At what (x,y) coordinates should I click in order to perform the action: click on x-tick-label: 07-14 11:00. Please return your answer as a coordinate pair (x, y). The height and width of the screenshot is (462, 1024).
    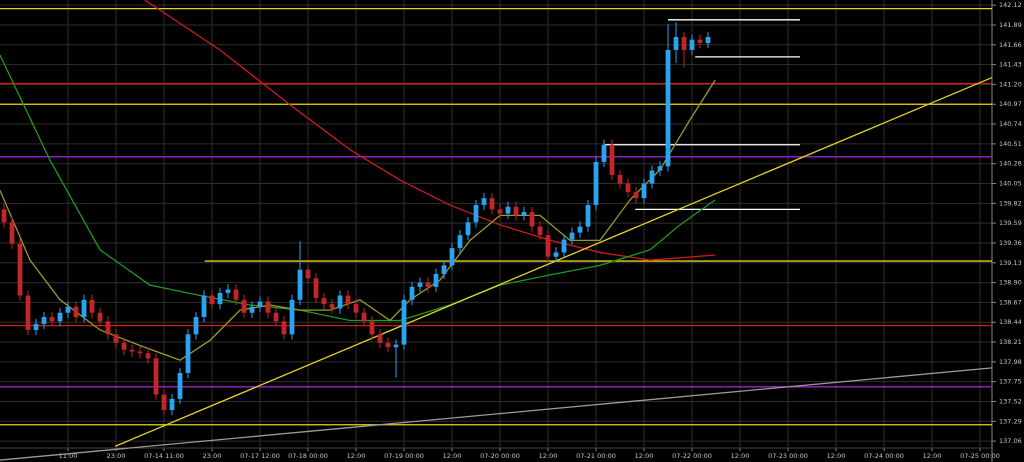
    Looking at the image, I should click on (164, 456).